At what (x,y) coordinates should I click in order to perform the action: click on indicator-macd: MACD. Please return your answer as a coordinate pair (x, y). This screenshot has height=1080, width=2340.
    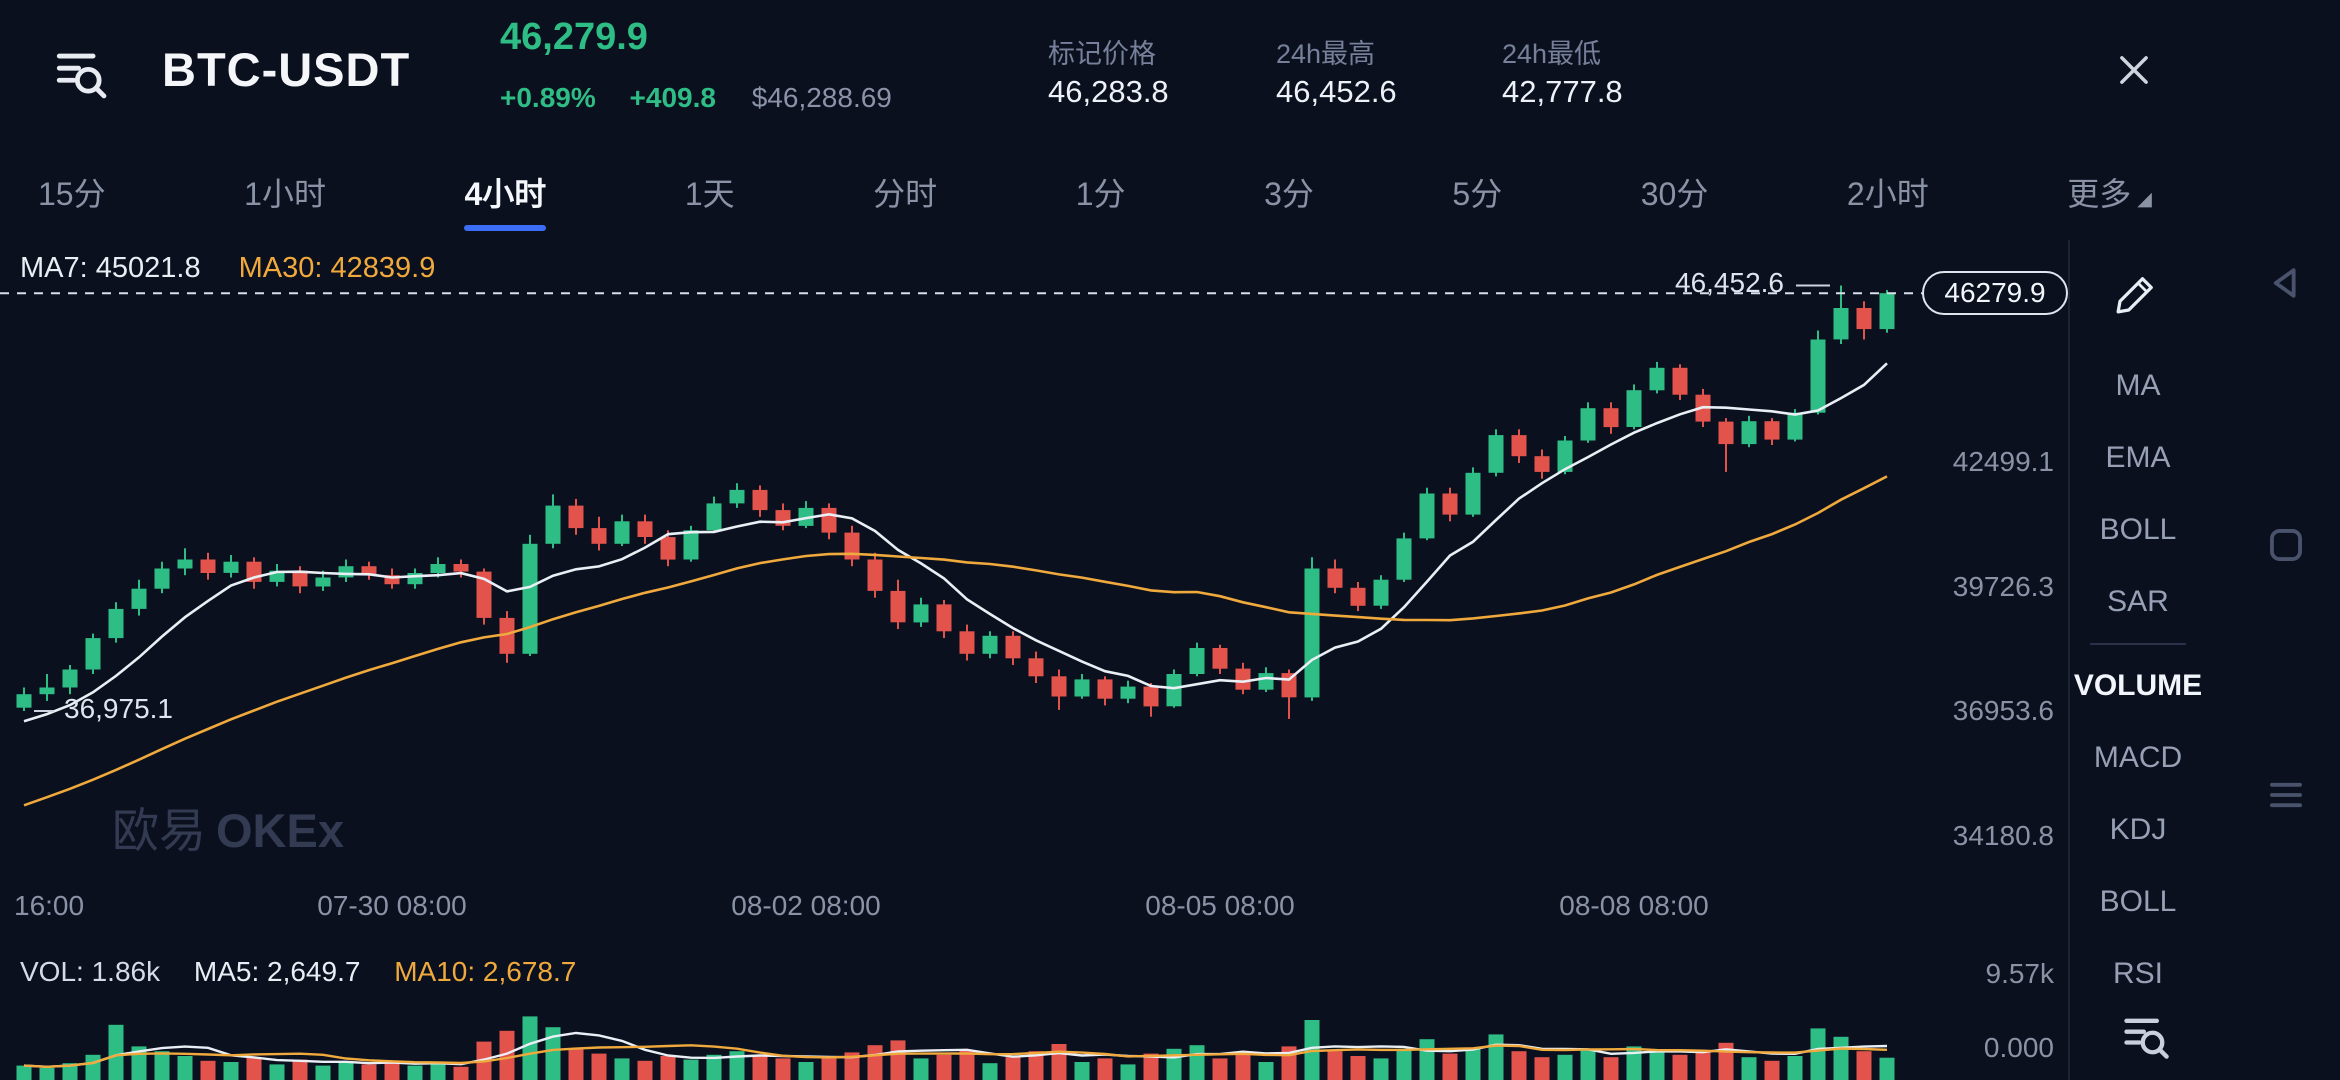
    Looking at the image, I should click on (2138, 757).